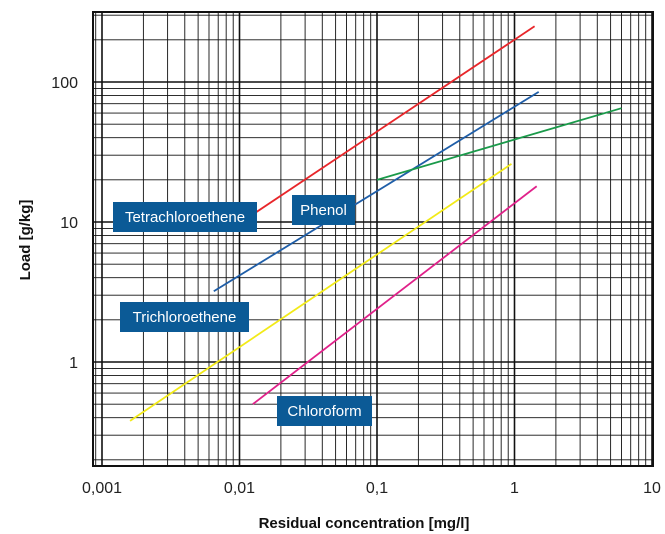  I want to click on x-axis-title: Residual concentration [mg/l], so click(364, 523).